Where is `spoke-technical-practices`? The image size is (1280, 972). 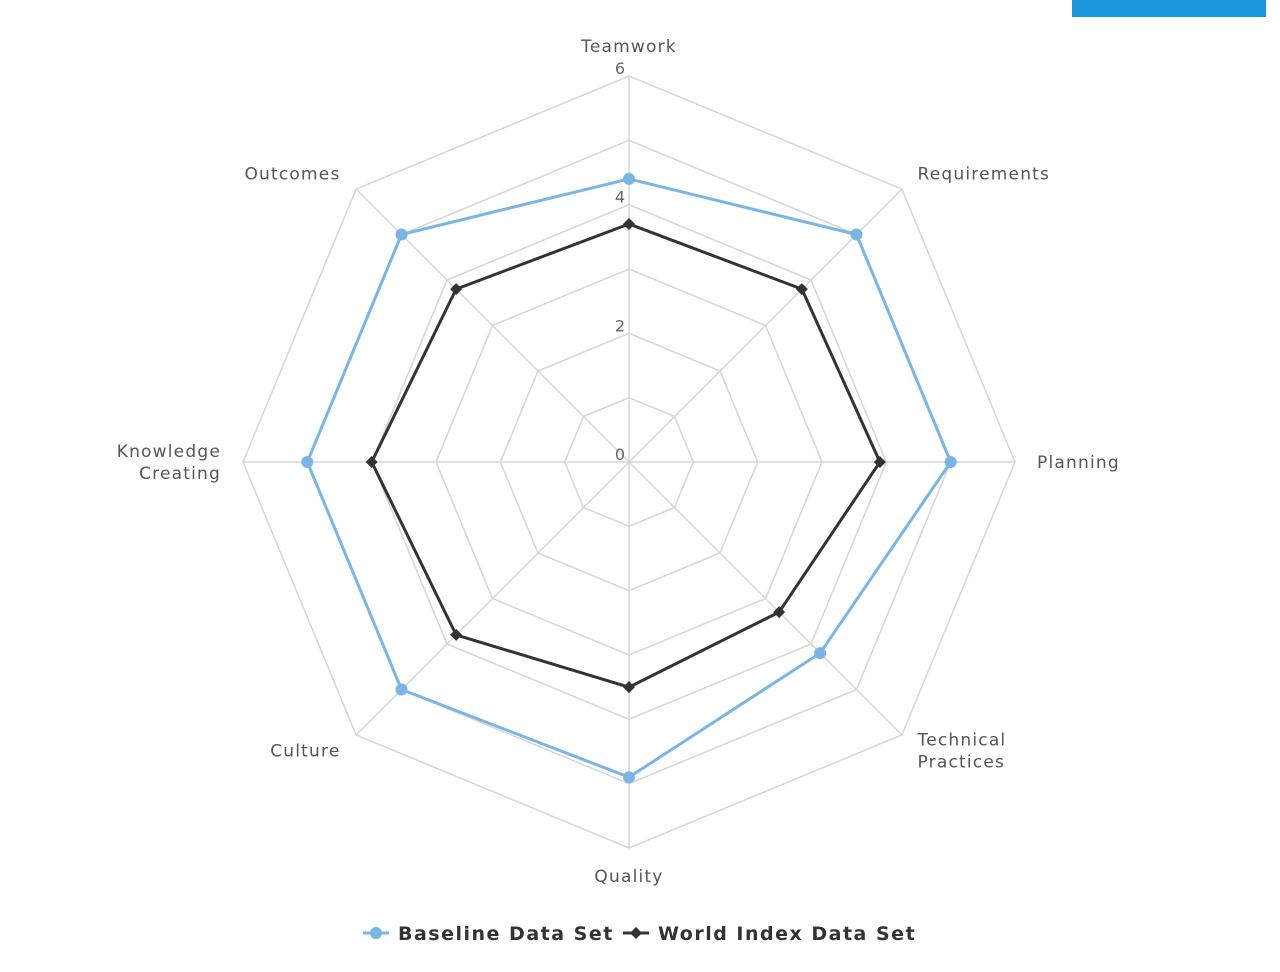
spoke-technical-practices is located at coordinates (765, 598).